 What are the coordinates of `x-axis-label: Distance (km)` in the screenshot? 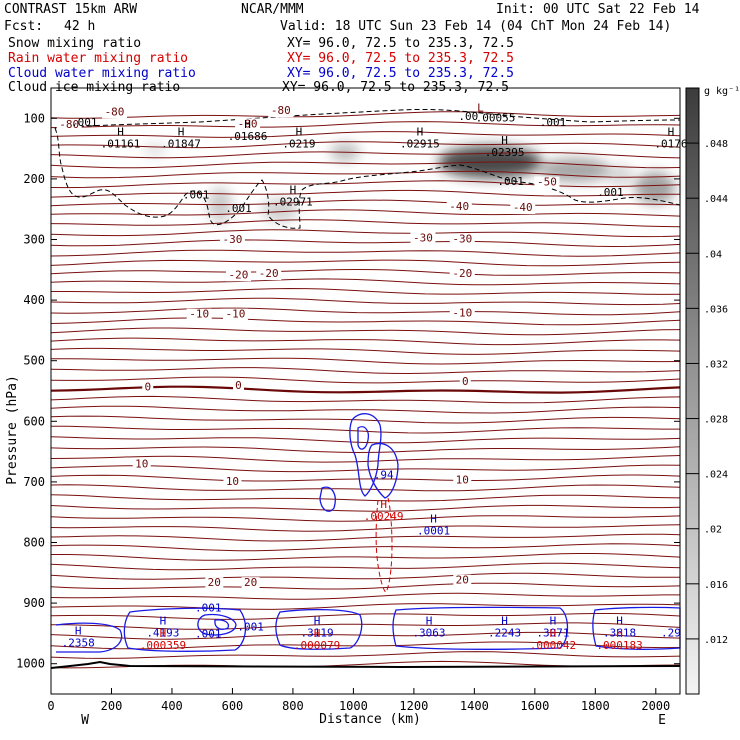 It's located at (370, 719).